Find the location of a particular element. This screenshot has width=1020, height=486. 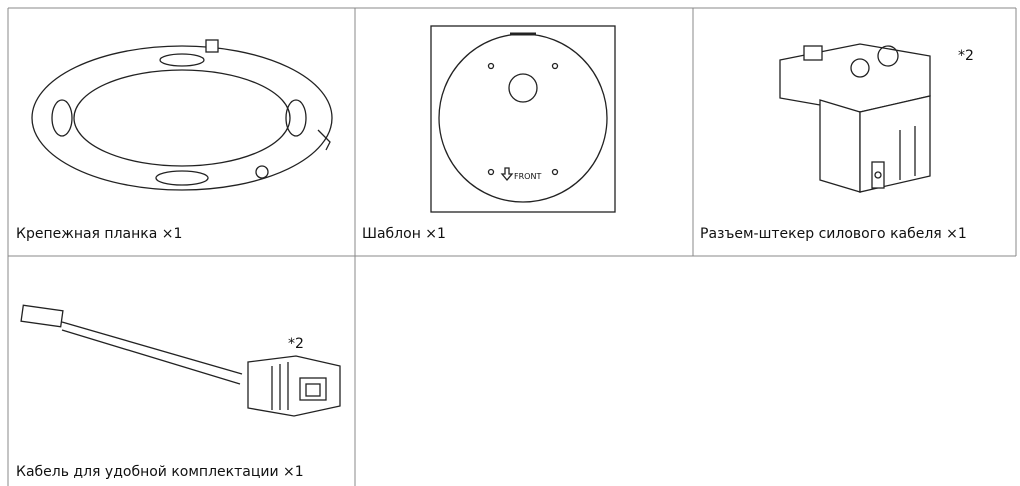

template-illustration: FRONT is located at coordinates (523, 119).